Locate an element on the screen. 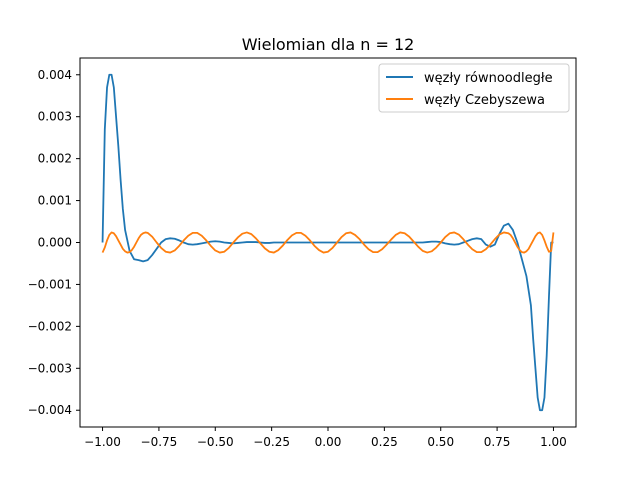  legend: węzły równoodległe węzły Czebyszewa is located at coordinates (474, 88).